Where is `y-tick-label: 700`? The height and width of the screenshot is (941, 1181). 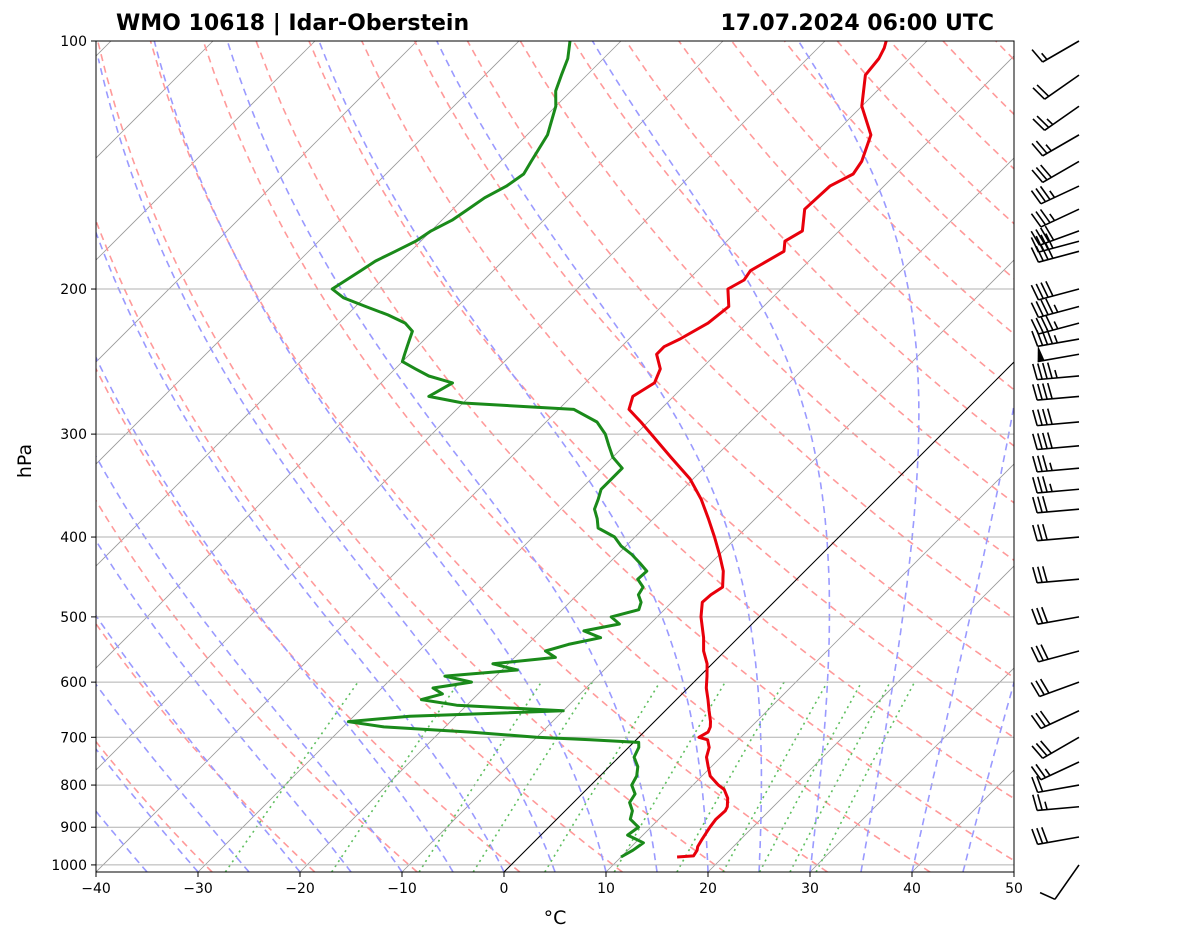 y-tick-label: 700 is located at coordinates (73, 738).